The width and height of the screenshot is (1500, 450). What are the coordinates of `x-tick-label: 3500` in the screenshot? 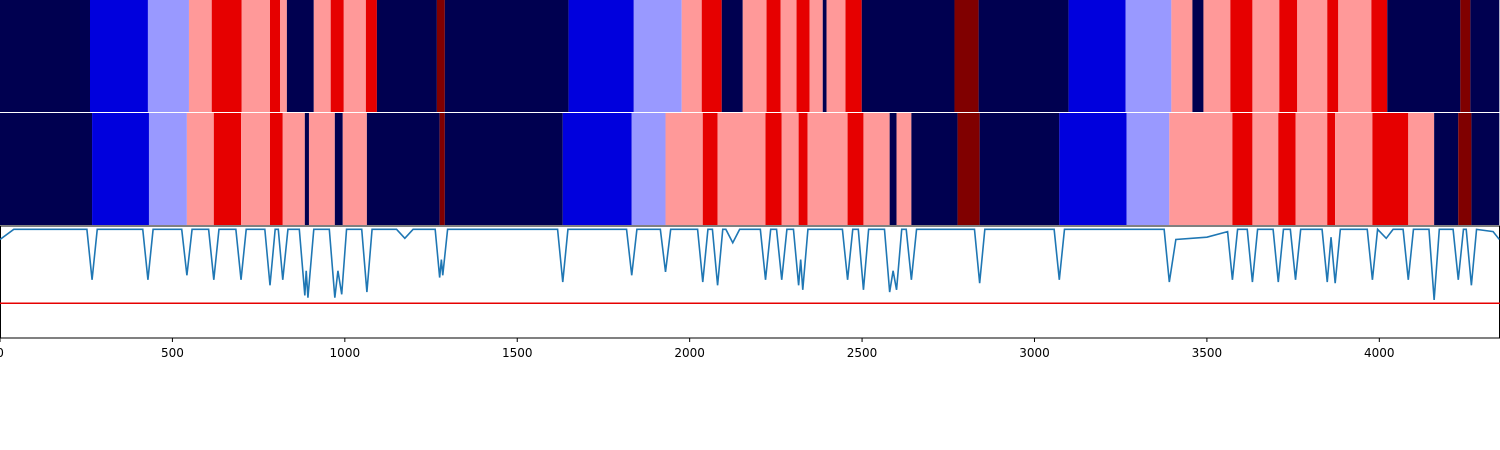 It's located at (1207, 353).